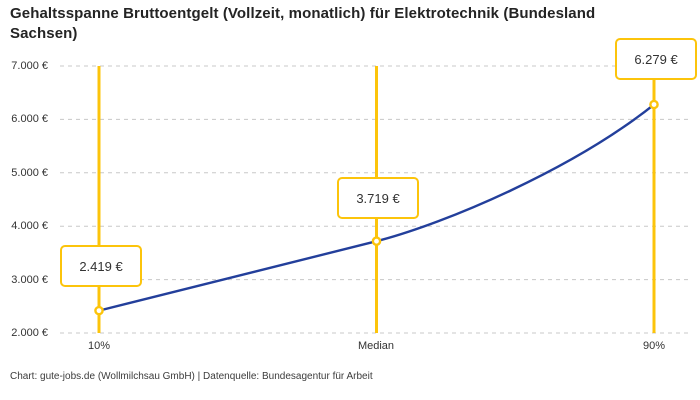  I want to click on data-point-marker-90%, so click(654, 104).